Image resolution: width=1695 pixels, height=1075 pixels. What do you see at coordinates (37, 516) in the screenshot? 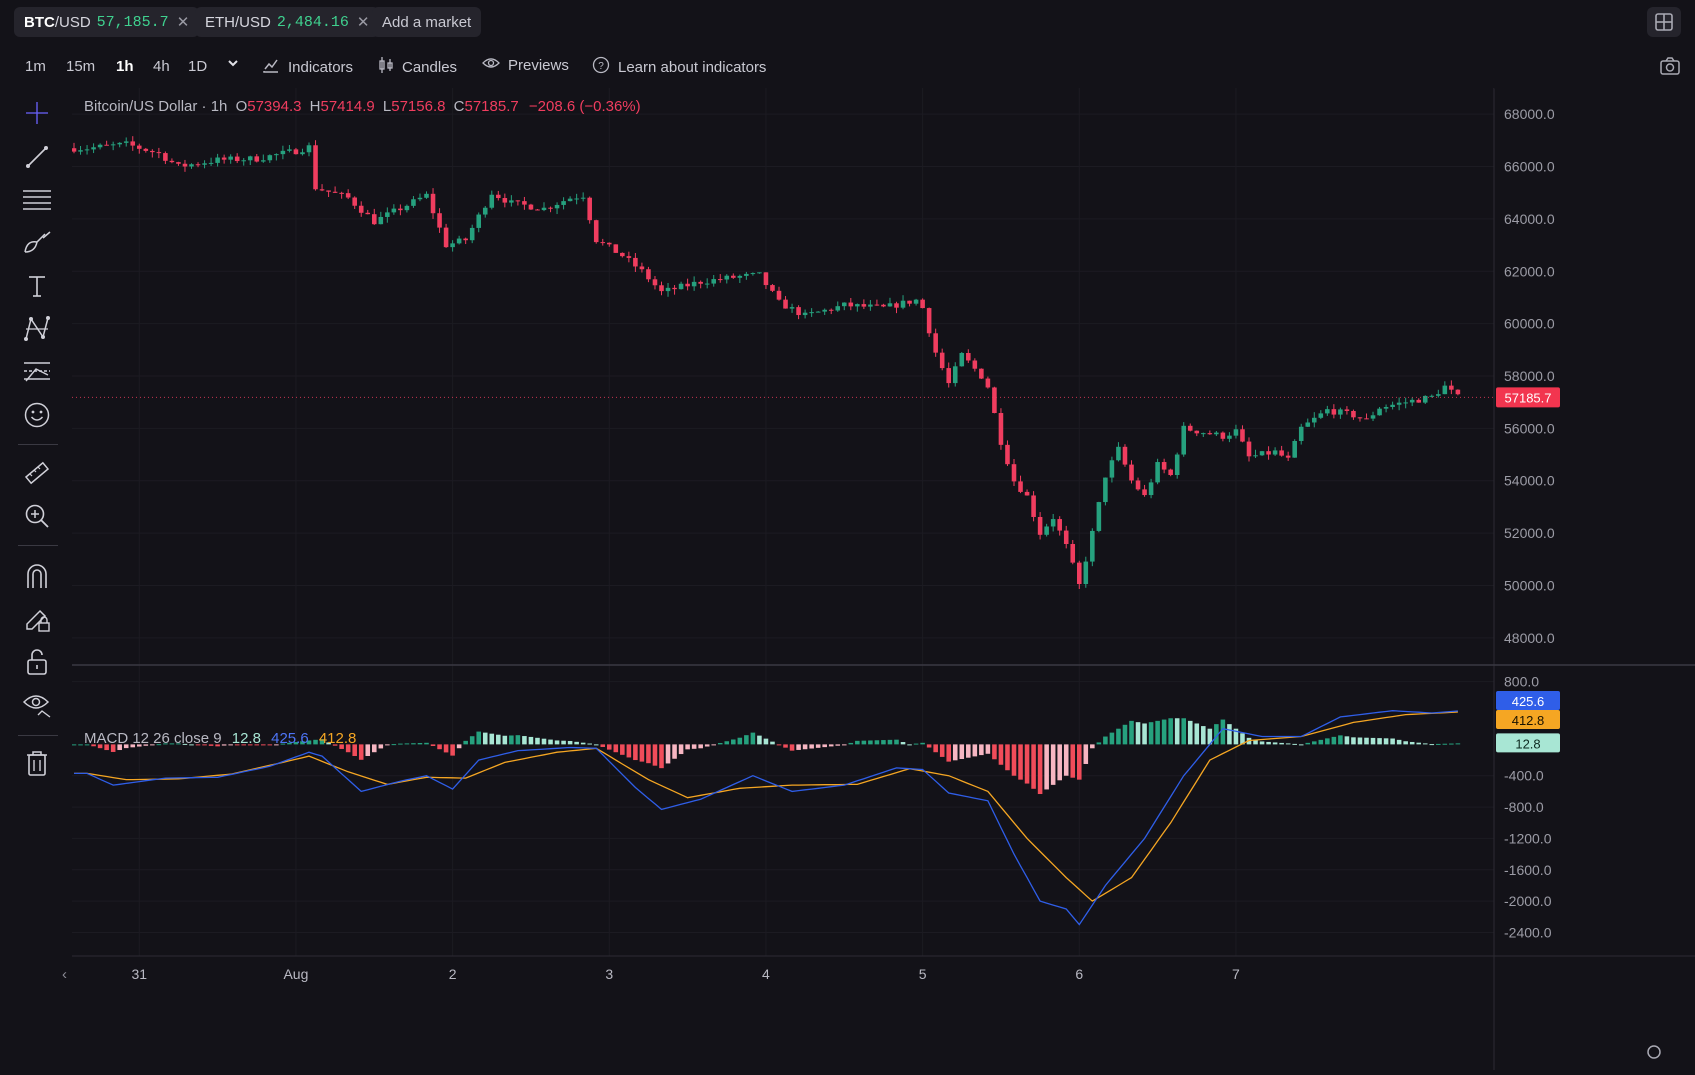
I see `zoom-in-icon` at bounding box center [37, 516].